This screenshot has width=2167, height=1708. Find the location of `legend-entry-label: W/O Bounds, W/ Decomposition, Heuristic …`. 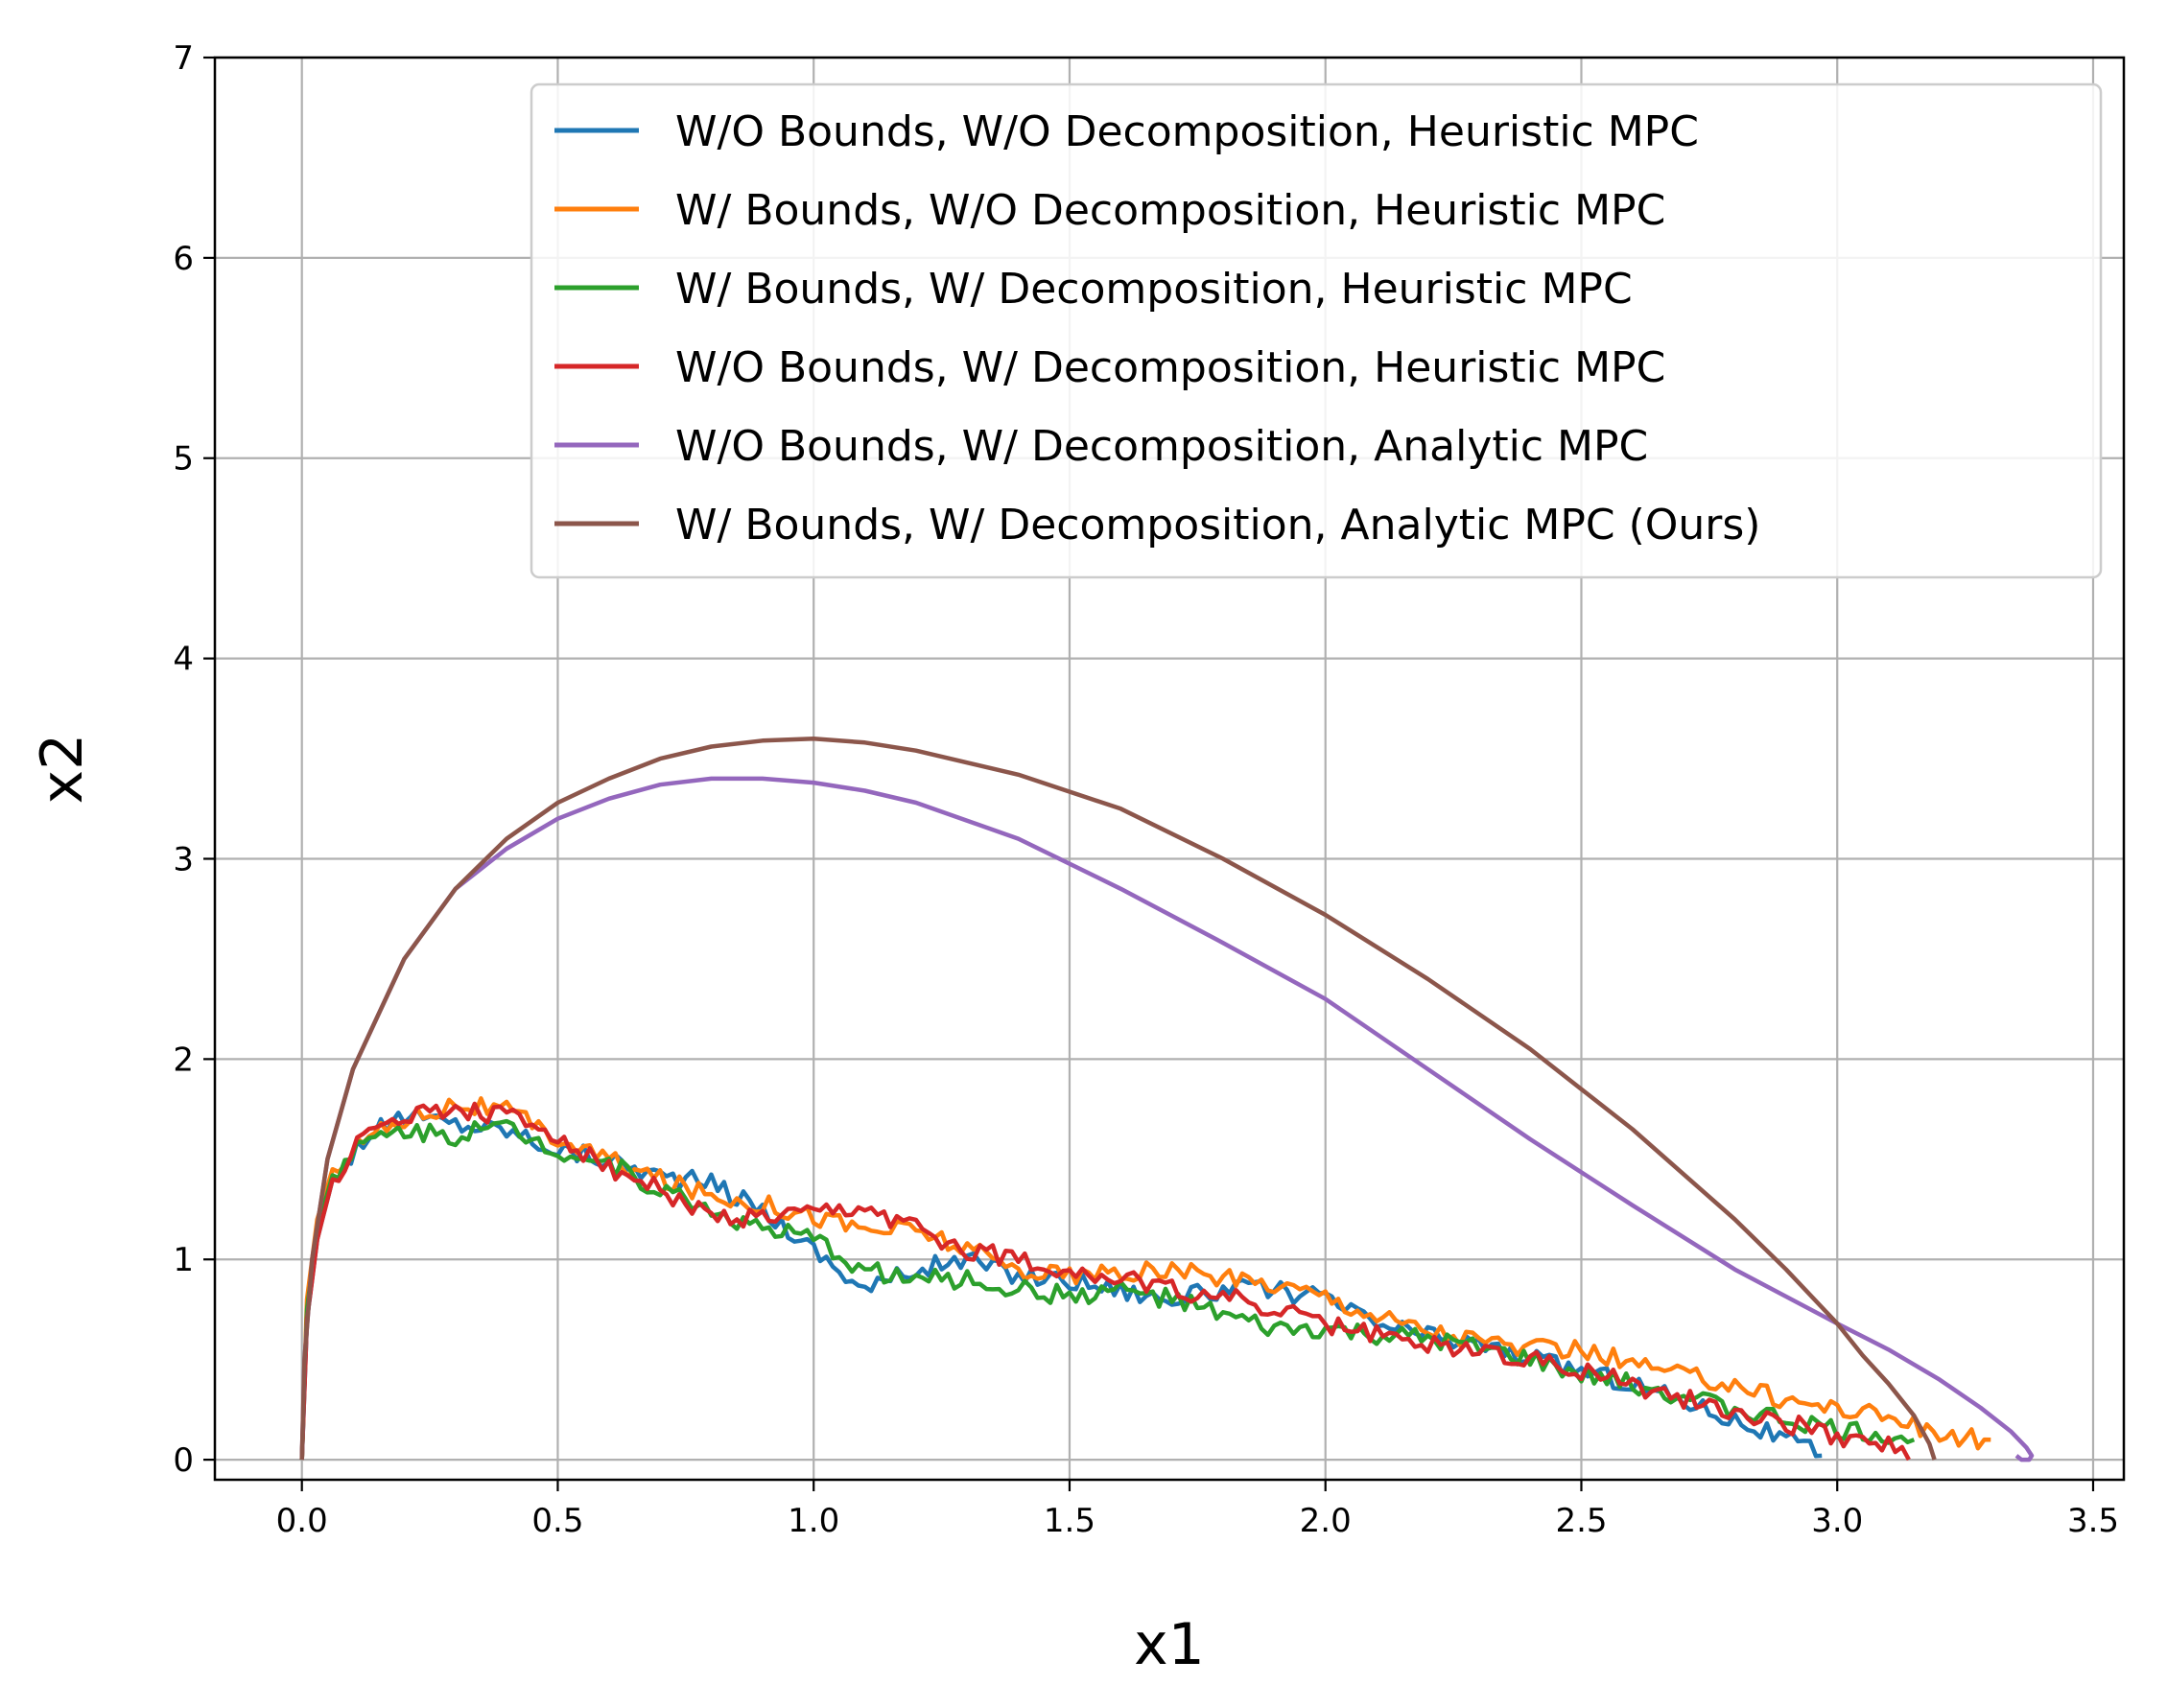

legend-entry-label: W/O Bounds, W/ Decomposition, Heuristic … is located at coordinates (1170, 368).